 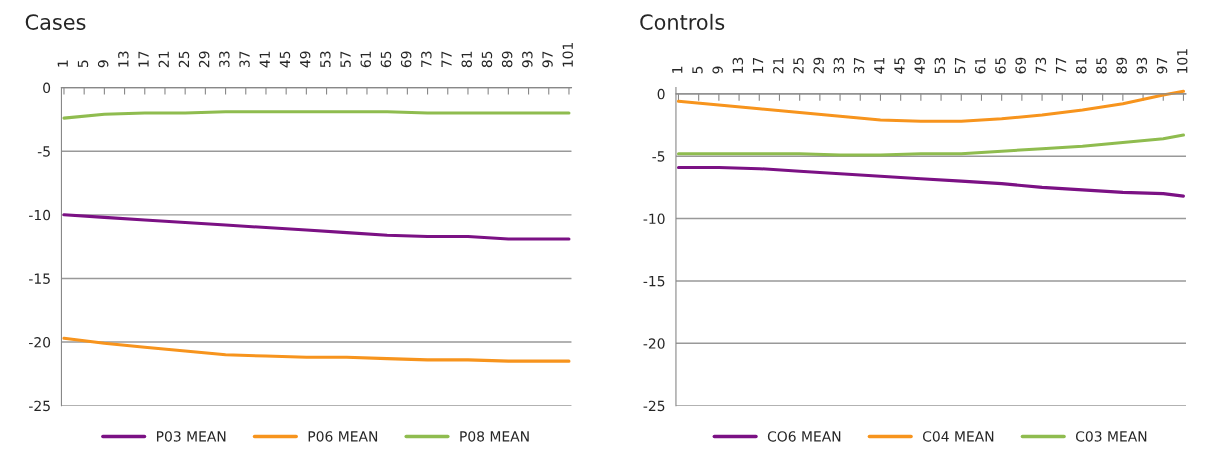 I want to click on legend-label: P06 MEAN, so click(x=343, y=436).